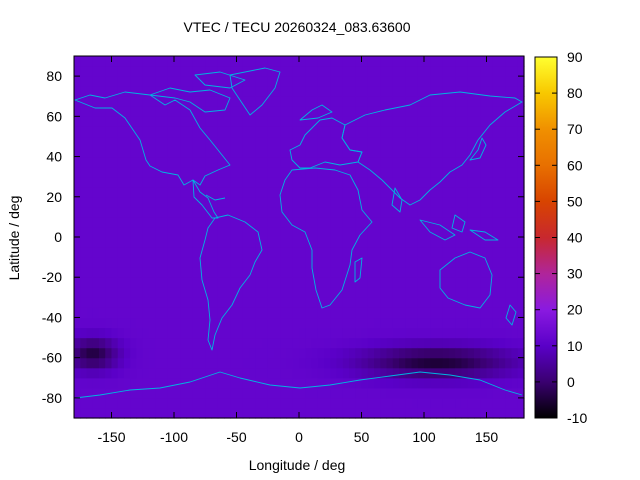  I want to click on colorbar-tick-label: 20, so click(575, 310).